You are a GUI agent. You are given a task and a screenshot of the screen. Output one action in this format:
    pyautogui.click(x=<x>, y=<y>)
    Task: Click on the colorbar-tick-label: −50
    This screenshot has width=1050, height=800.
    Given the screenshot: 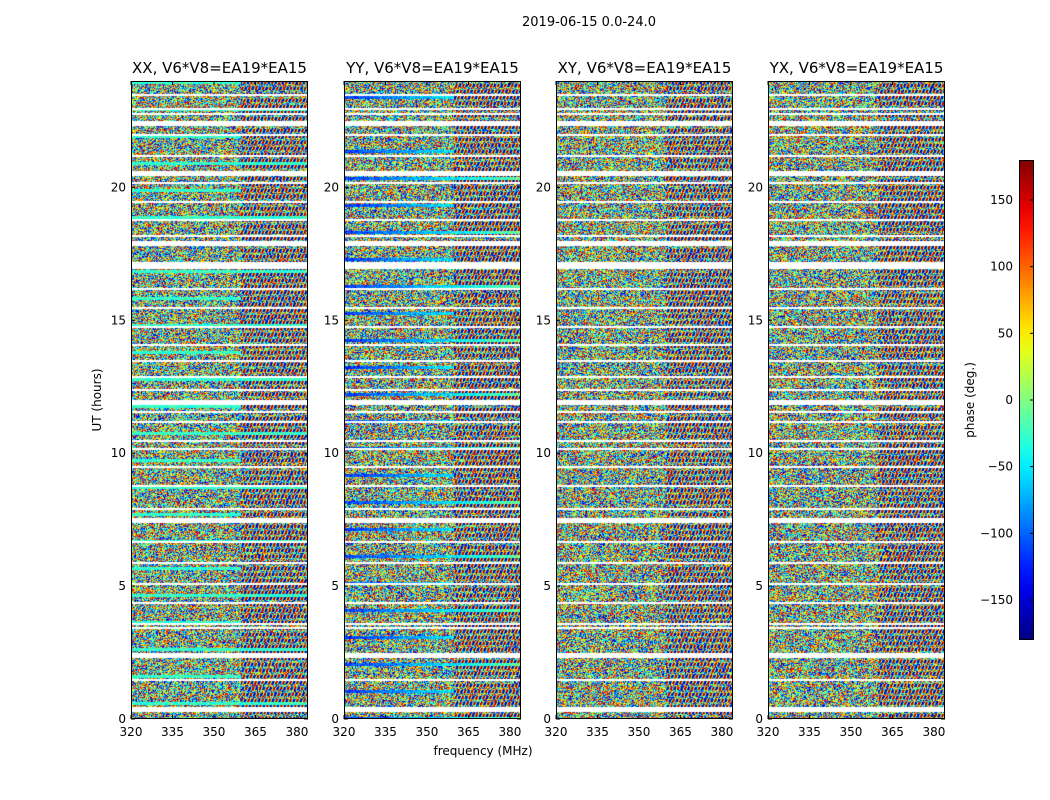 What is the action you would take?
    pyautogui.click(x=1000, y=467)
    